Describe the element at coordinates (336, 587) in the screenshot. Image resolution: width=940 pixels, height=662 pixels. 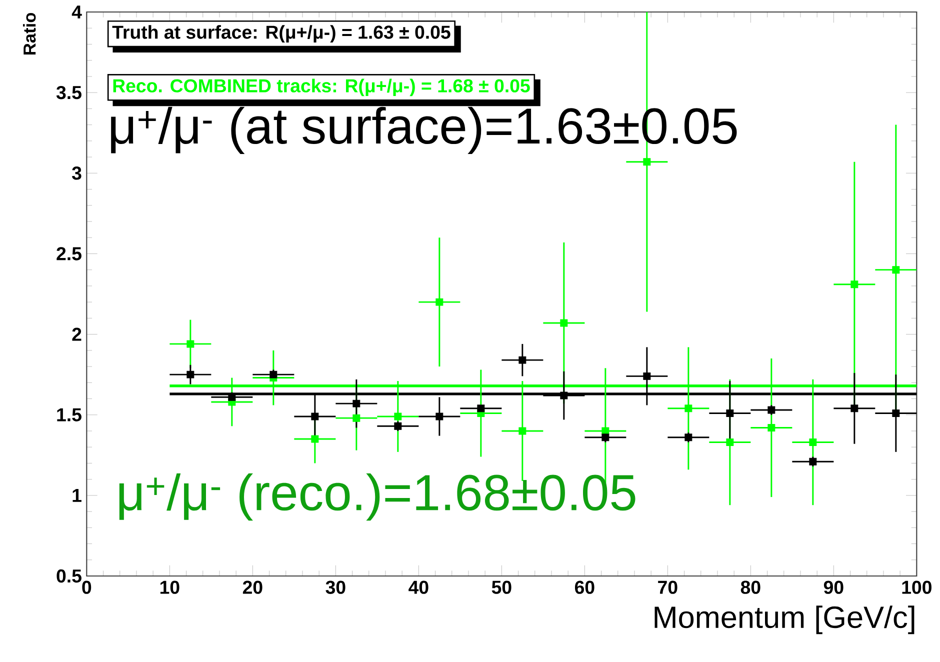
I see `x-tick-label: 30` at that location.